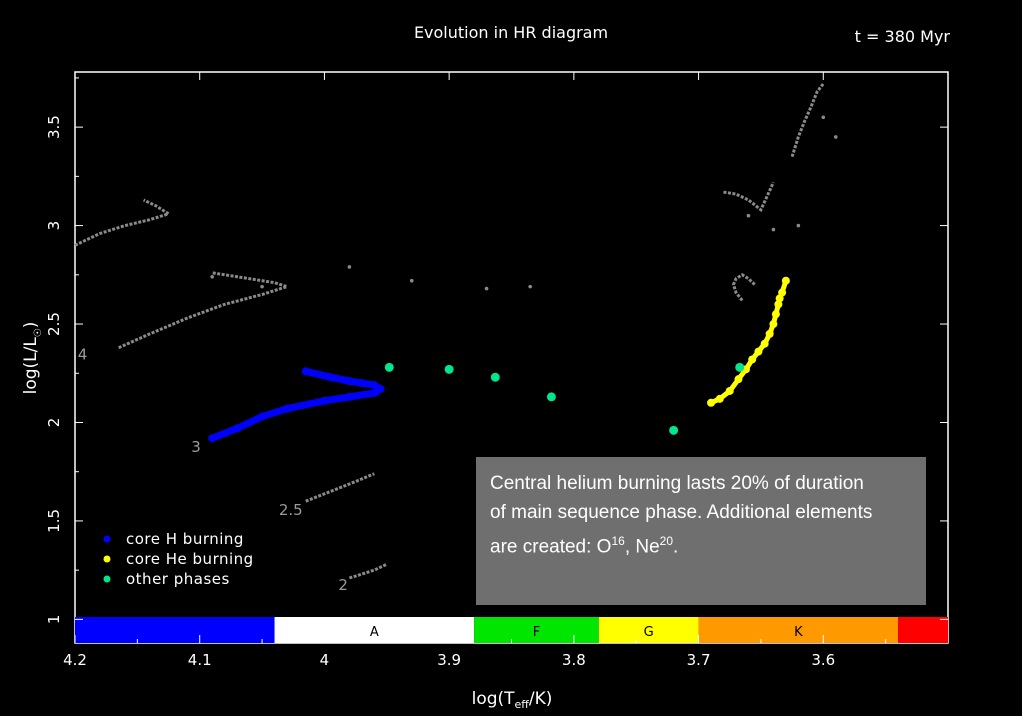 This screenshot has width=1022, height=716. What do you see at coordinates (178, 579) in the screenshot?
I see `legend-label-other: other phases` at bounding box center [178, 579].